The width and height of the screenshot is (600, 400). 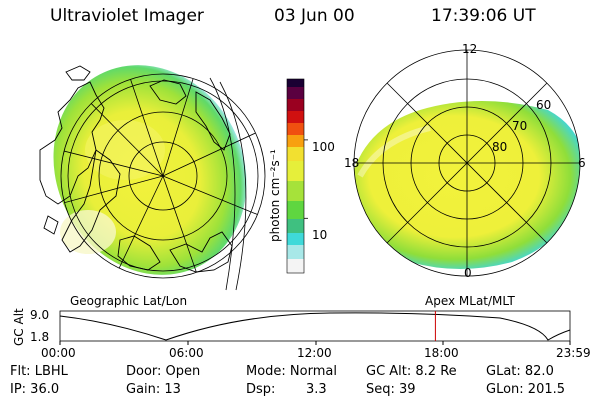 What do you see at coordinates (19, 327) in the screenshot?
I see `altitude-ylabel: GC Alt` at bounding box center [19, 327].